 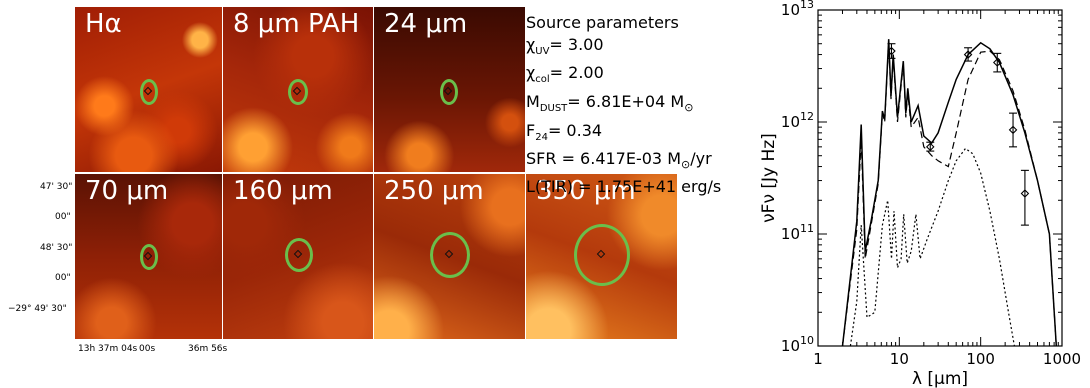 I want to click on dec-label: −29° 49' 30", so click(x=37, y=309).